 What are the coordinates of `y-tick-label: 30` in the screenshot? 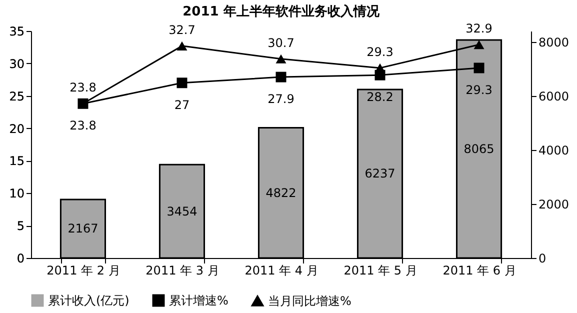 It's located at (16, 63).